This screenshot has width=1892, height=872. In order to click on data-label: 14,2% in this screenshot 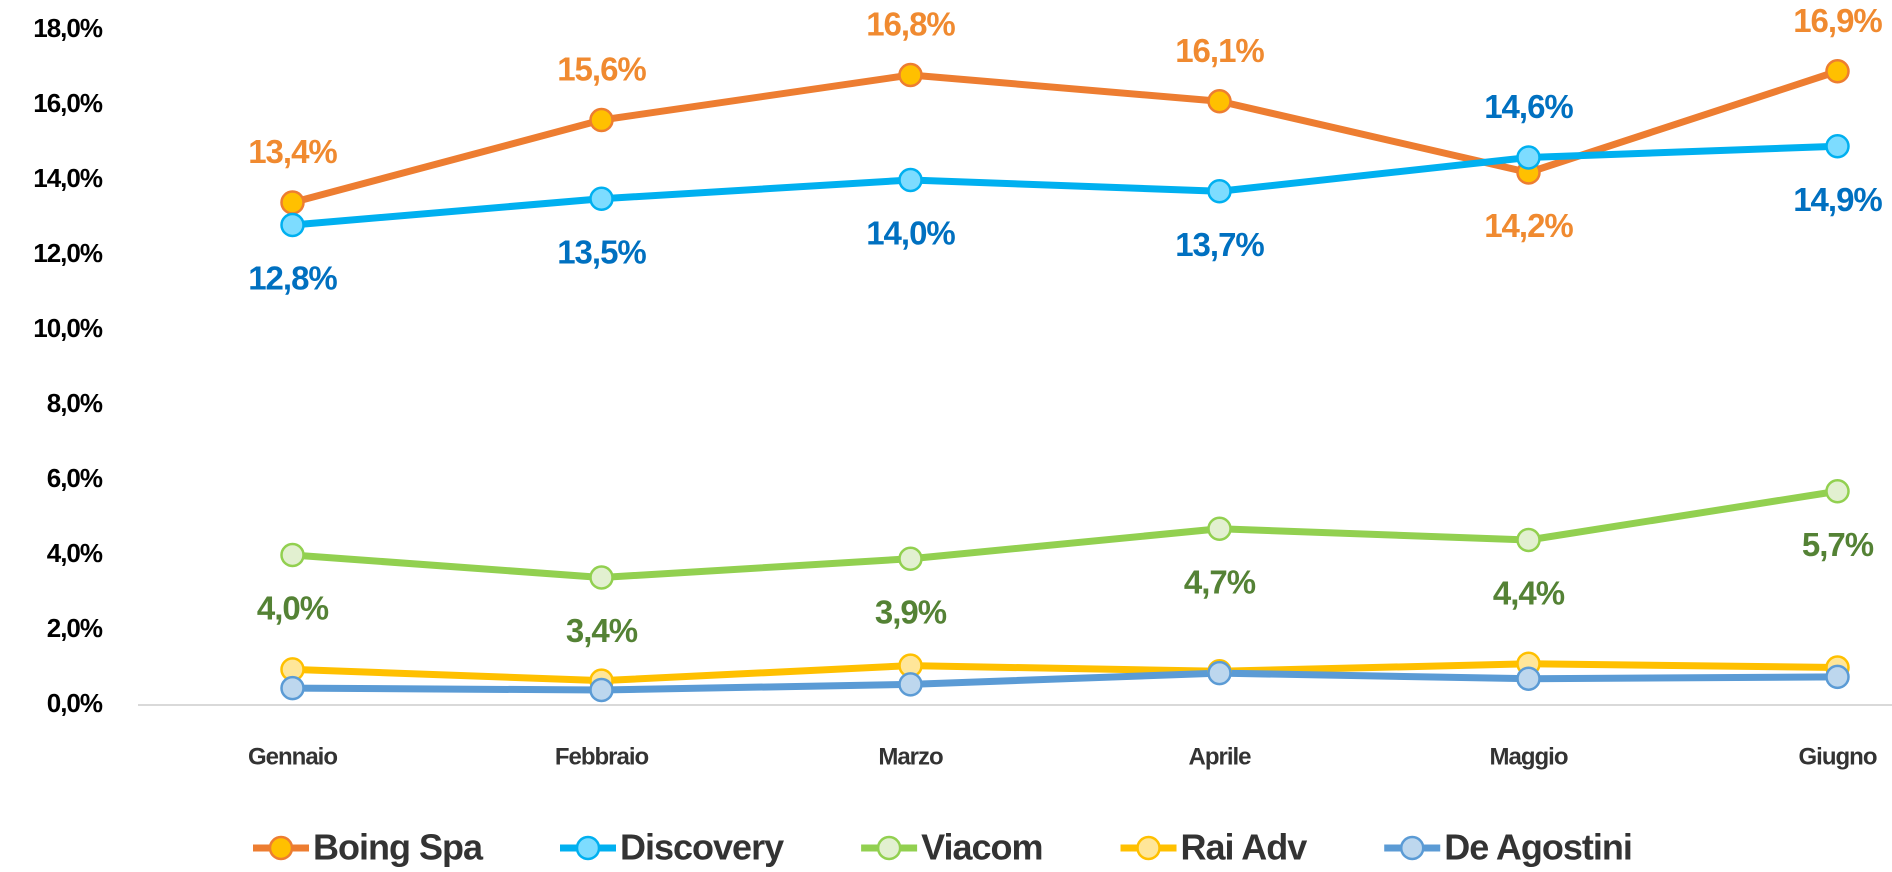, I will do `click(1528, 225)`.